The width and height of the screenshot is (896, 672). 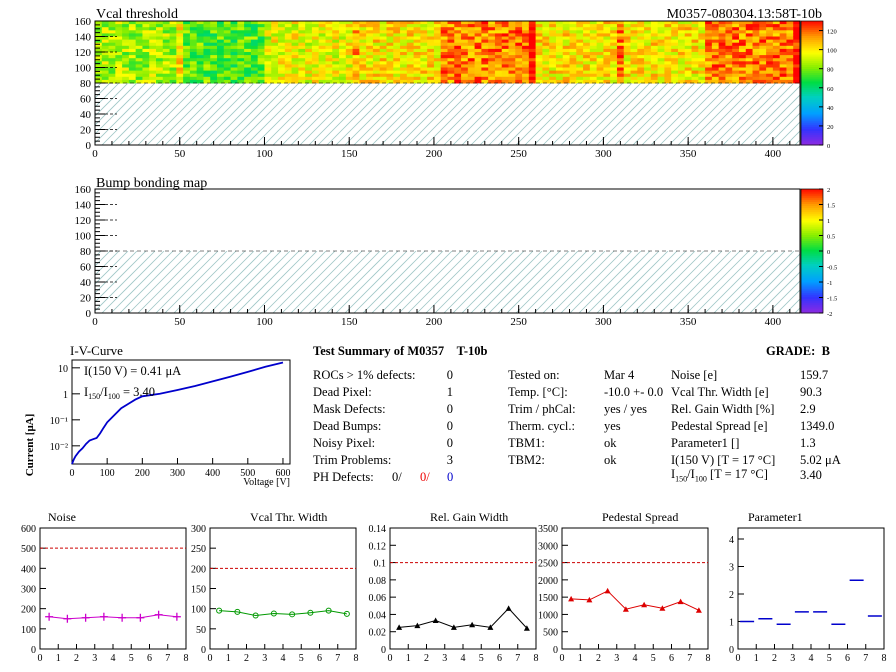 What do you see at coordinates (463, 588) in the screenshot?
I see `roc-chart-frame` at bounding box center [463, 588].